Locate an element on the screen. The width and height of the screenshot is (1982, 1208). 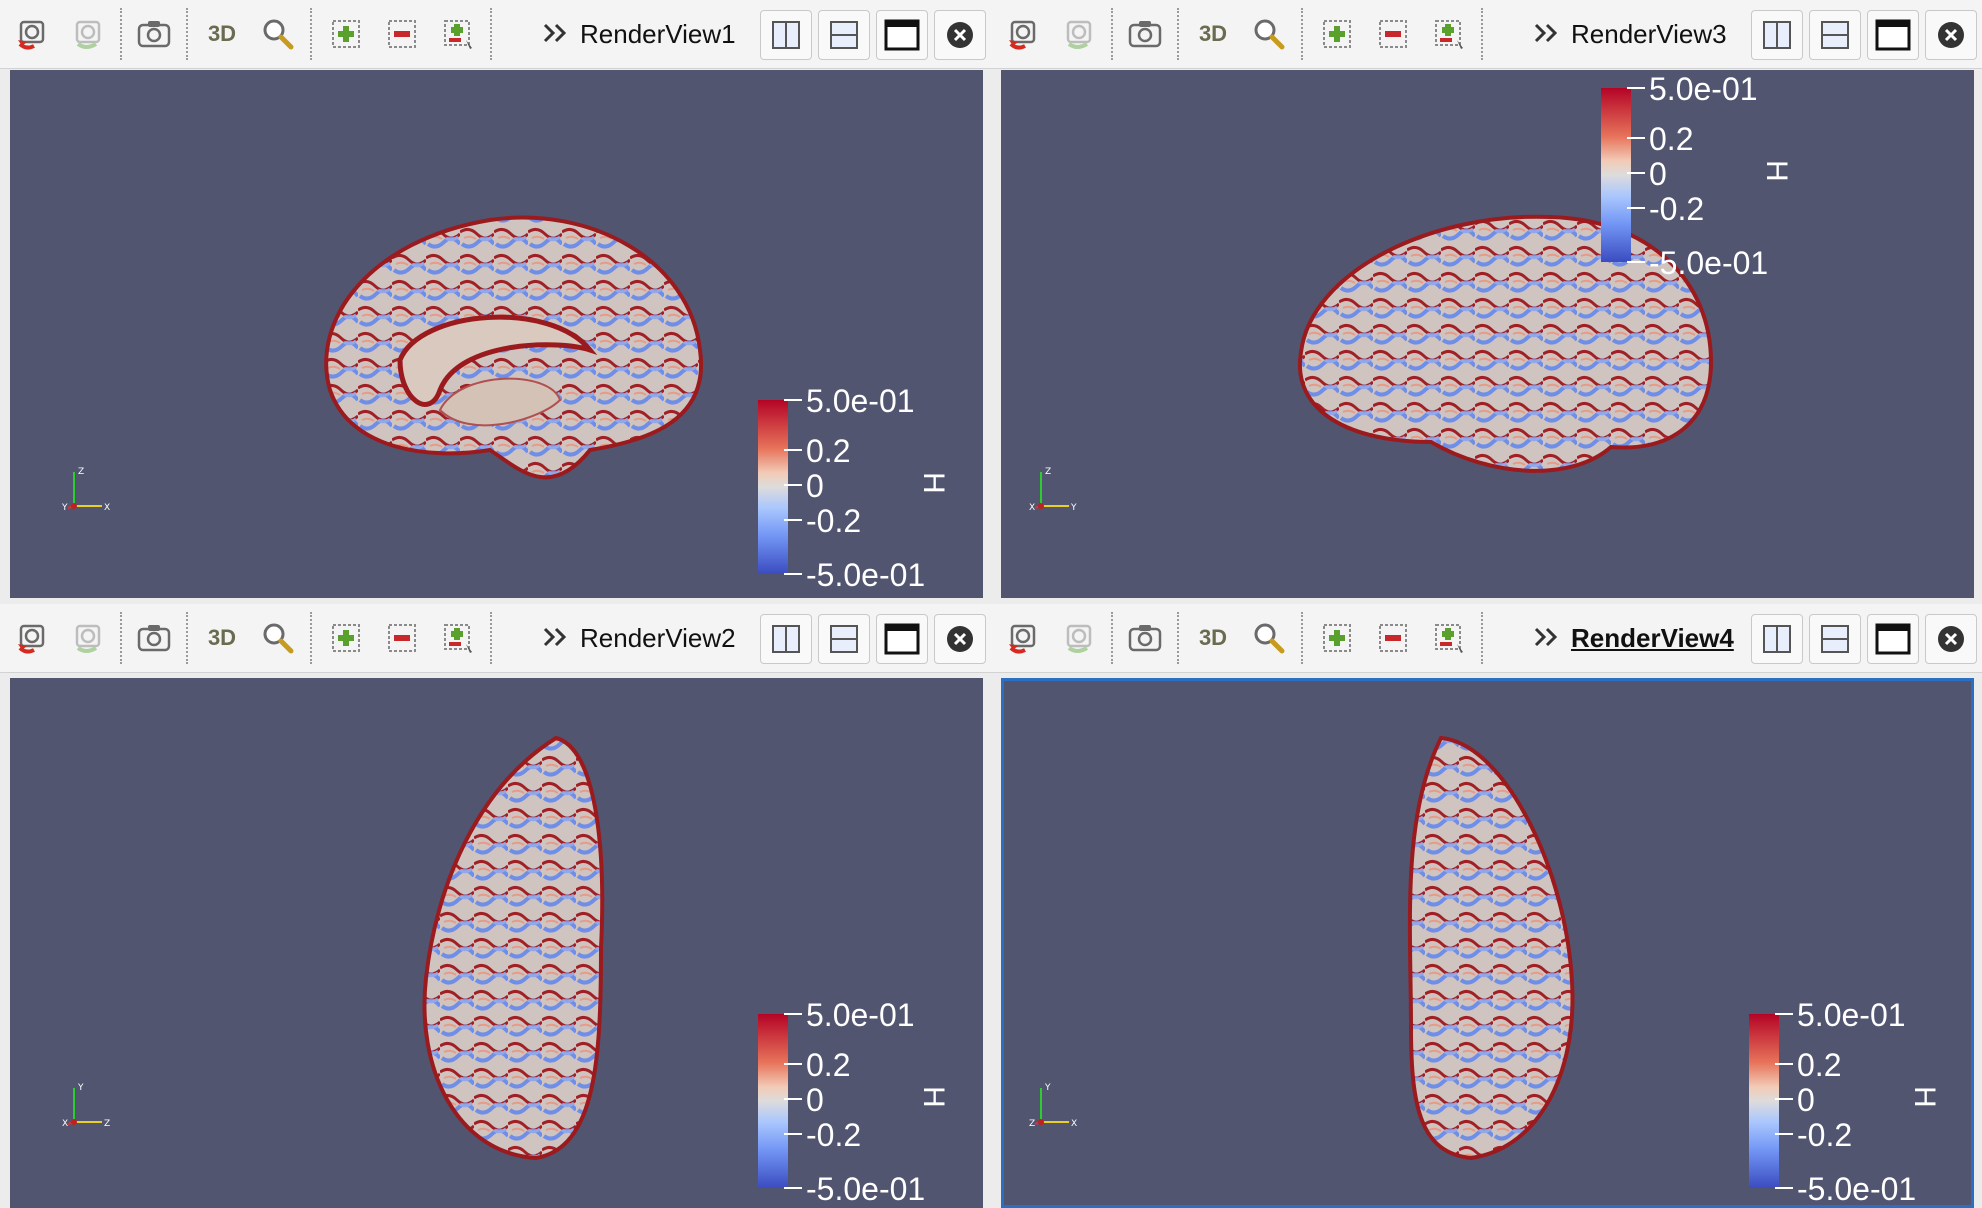
colorbar-tick-label: 0 is located at coordinates (815, 1100).